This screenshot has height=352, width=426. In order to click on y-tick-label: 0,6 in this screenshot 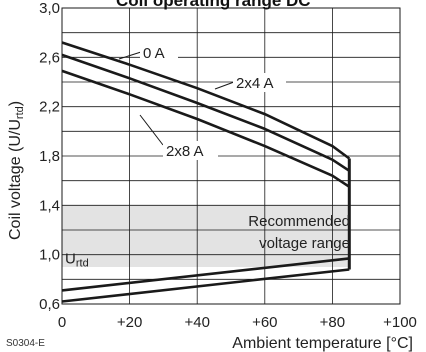, I will do `click(49, 304)`.